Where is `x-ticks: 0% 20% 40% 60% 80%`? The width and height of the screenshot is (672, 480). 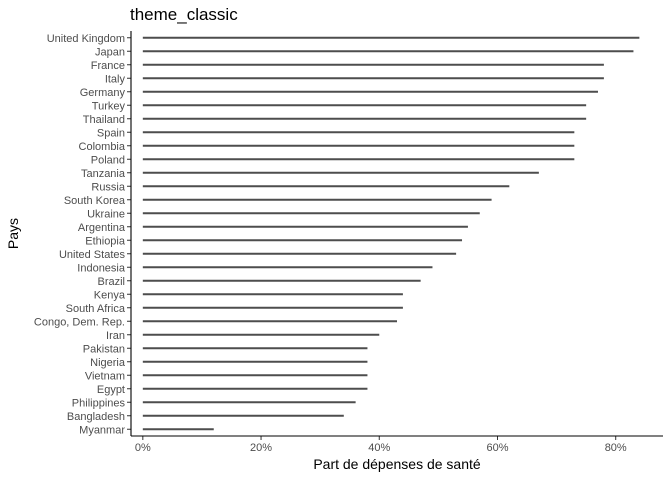 x-ticks: 0% 20% 40% 60% 80% is located at coordinates (381, 445).